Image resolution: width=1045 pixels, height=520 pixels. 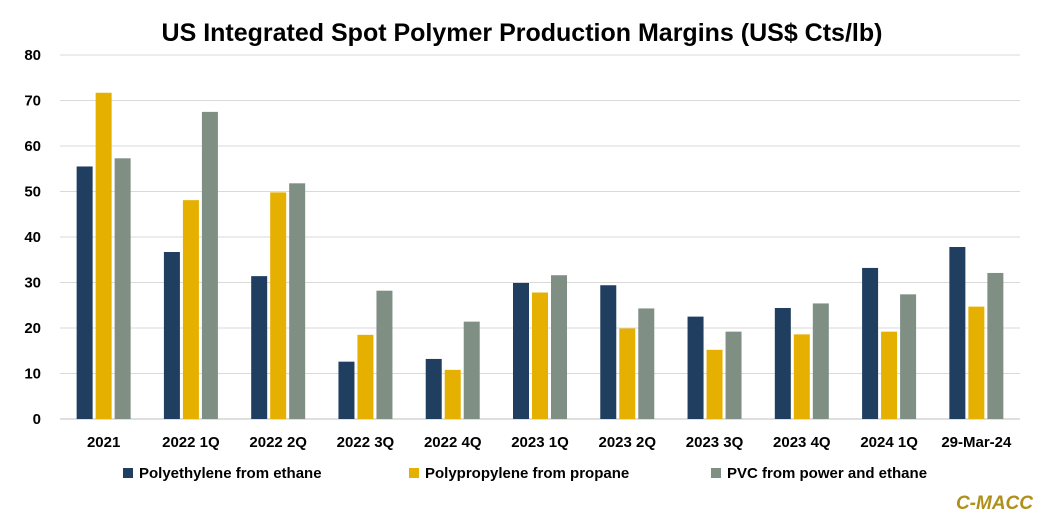 I want to click on x-tick-label: 2022 4Q, so click(x=453, y=442).